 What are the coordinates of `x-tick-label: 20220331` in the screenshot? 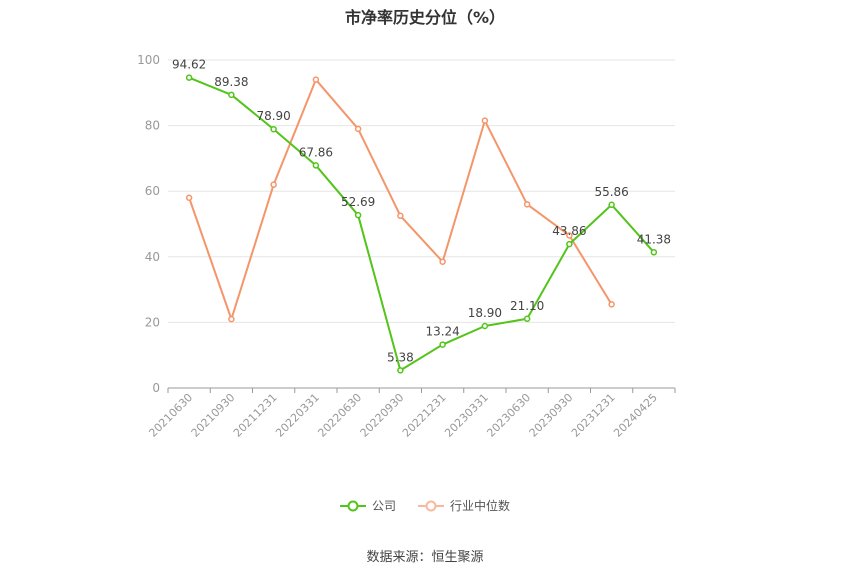 It's located at (297, 415).